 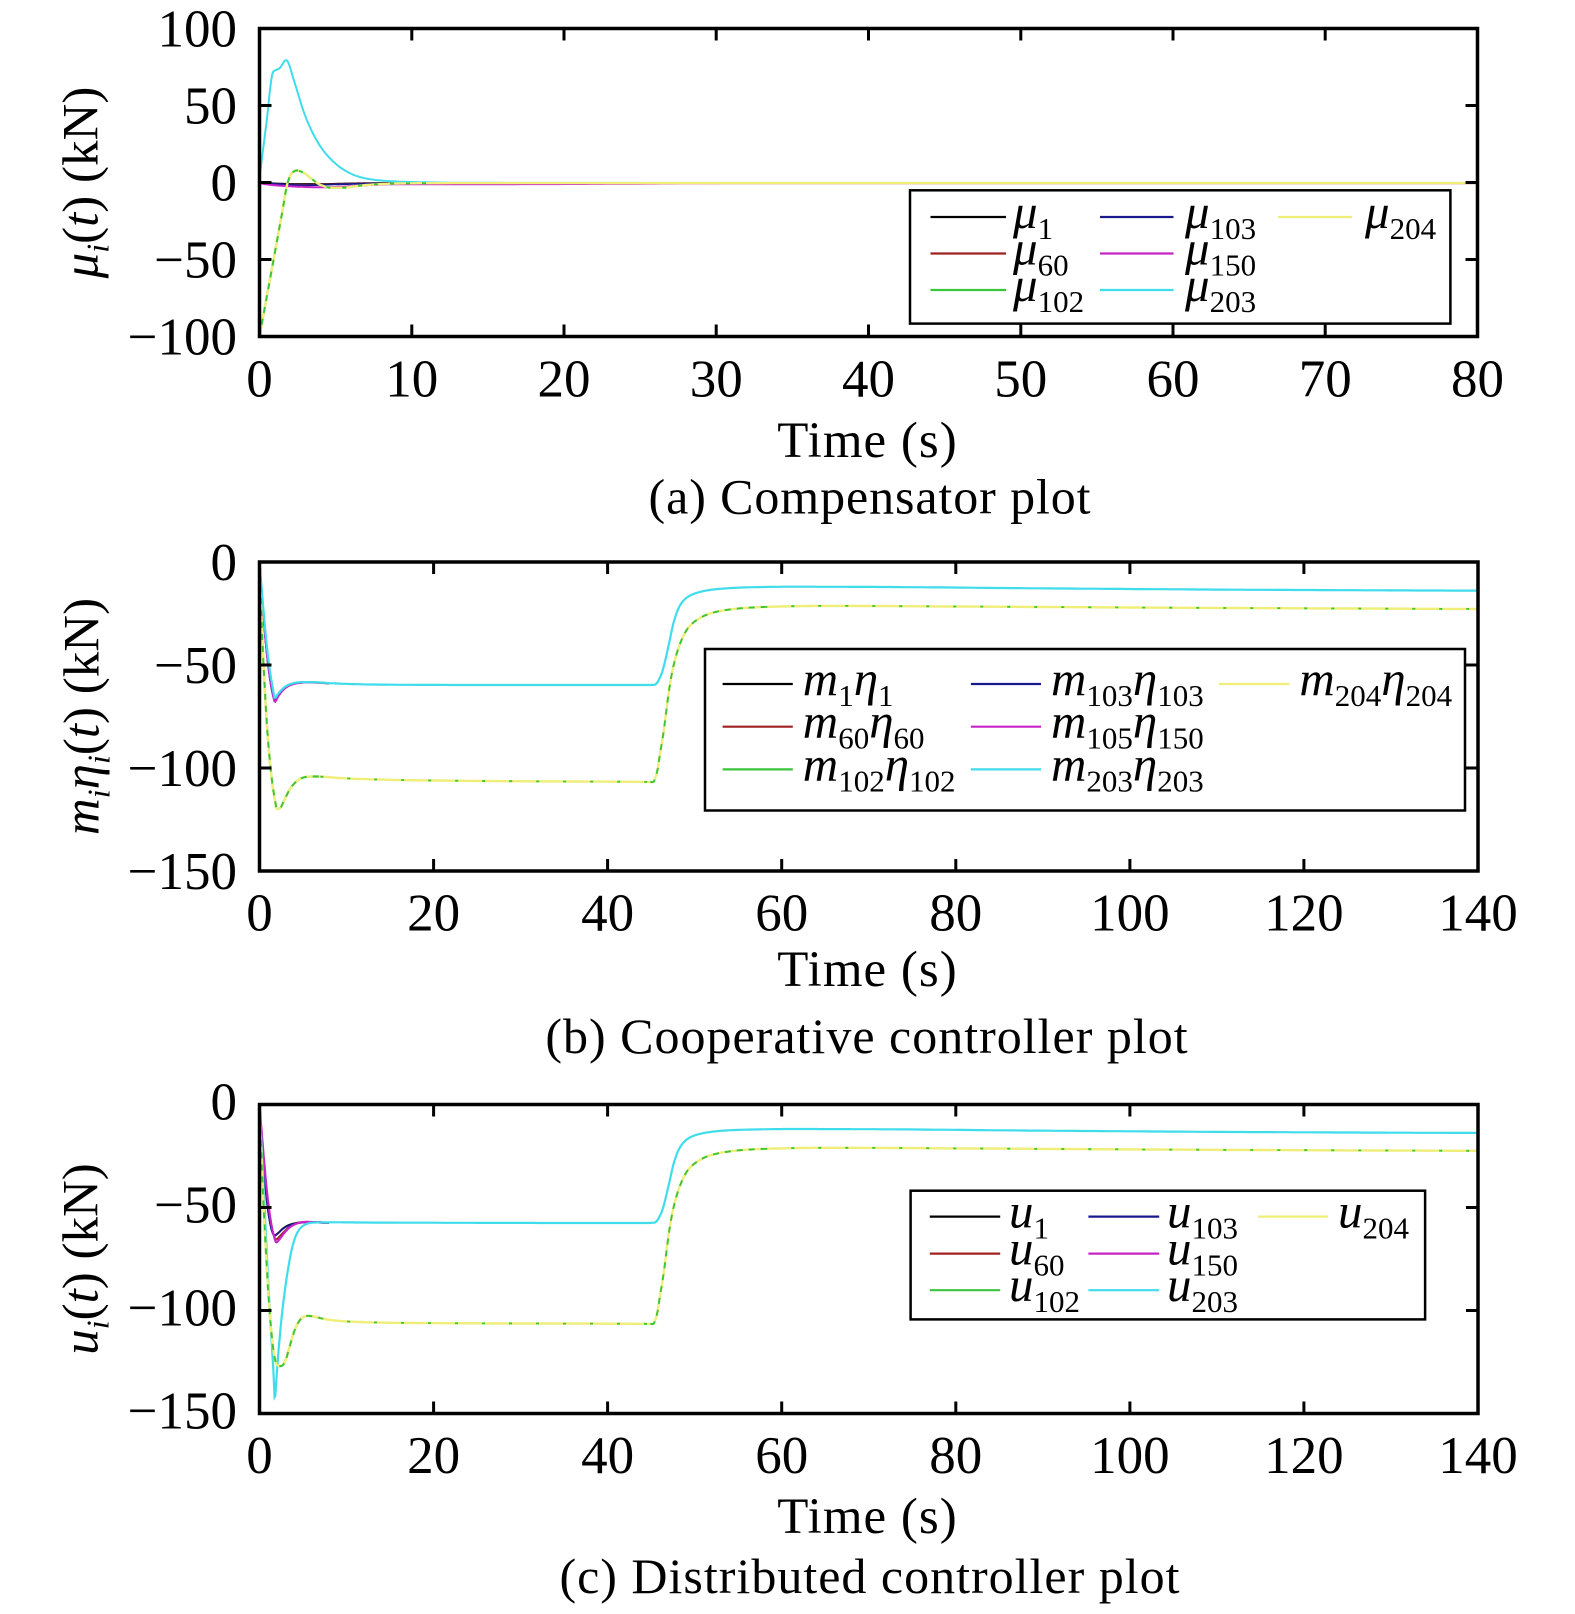 I want to click on svg-text: μ103​, so click(x=1220, y=215).